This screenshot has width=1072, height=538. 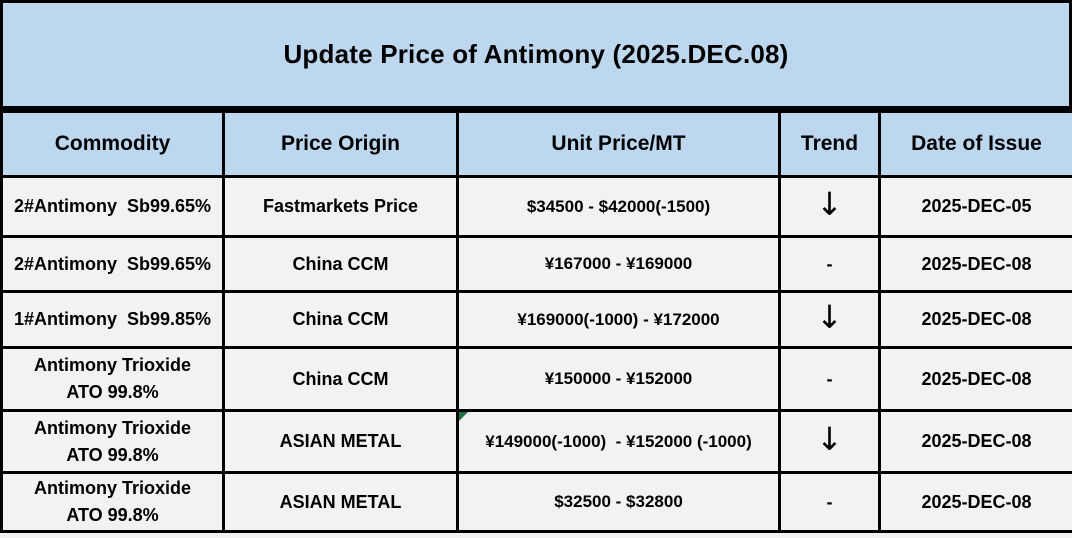 I want to click on col-header-unit-price: Unit Price/MT, so click(x=618, y=144).